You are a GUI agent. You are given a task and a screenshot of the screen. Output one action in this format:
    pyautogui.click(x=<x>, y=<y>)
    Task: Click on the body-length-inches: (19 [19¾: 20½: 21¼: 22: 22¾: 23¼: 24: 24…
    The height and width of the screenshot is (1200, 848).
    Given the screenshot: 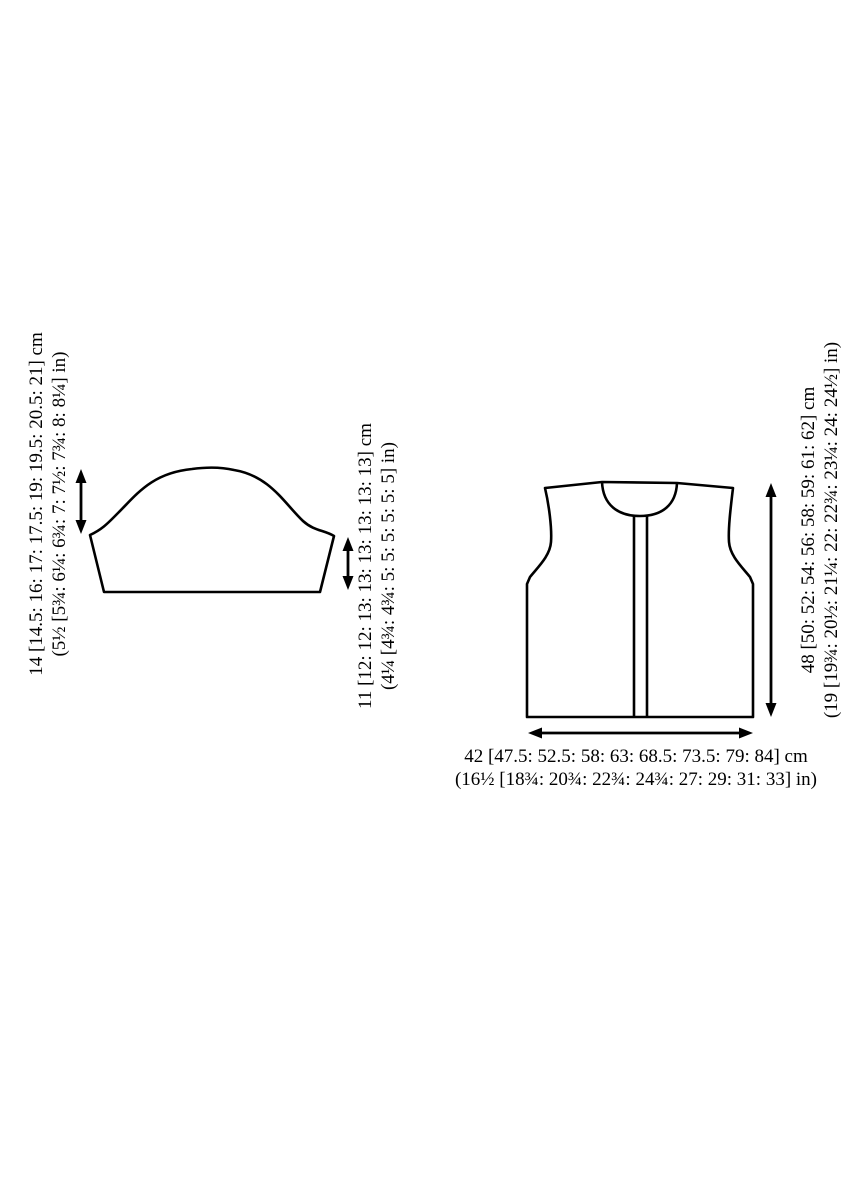 What is the action you would take?
    pyautogui.click(x=831, y=530)
    